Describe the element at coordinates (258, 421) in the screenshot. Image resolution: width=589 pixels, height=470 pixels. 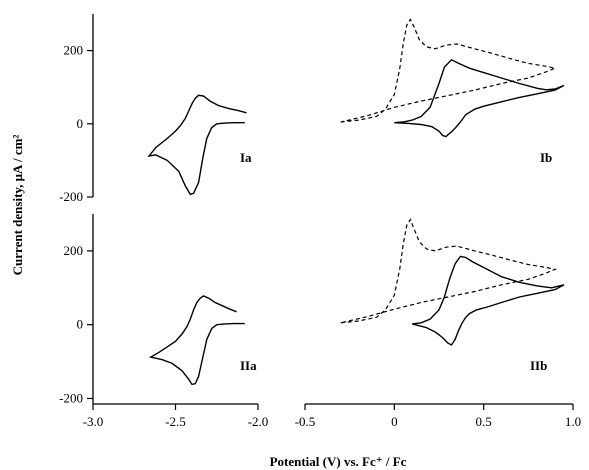
I see `x-tick-label-col-0-2: -2.0` at that location.